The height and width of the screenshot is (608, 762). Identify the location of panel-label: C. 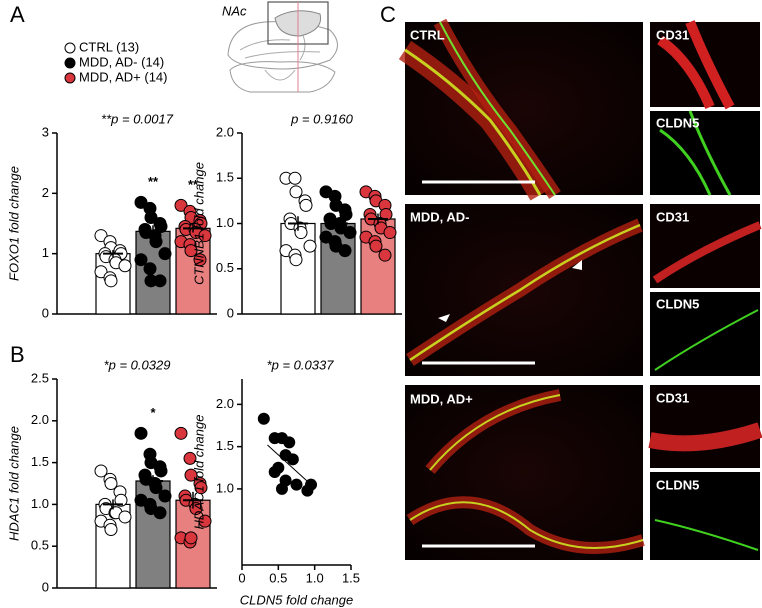
(388, 14).